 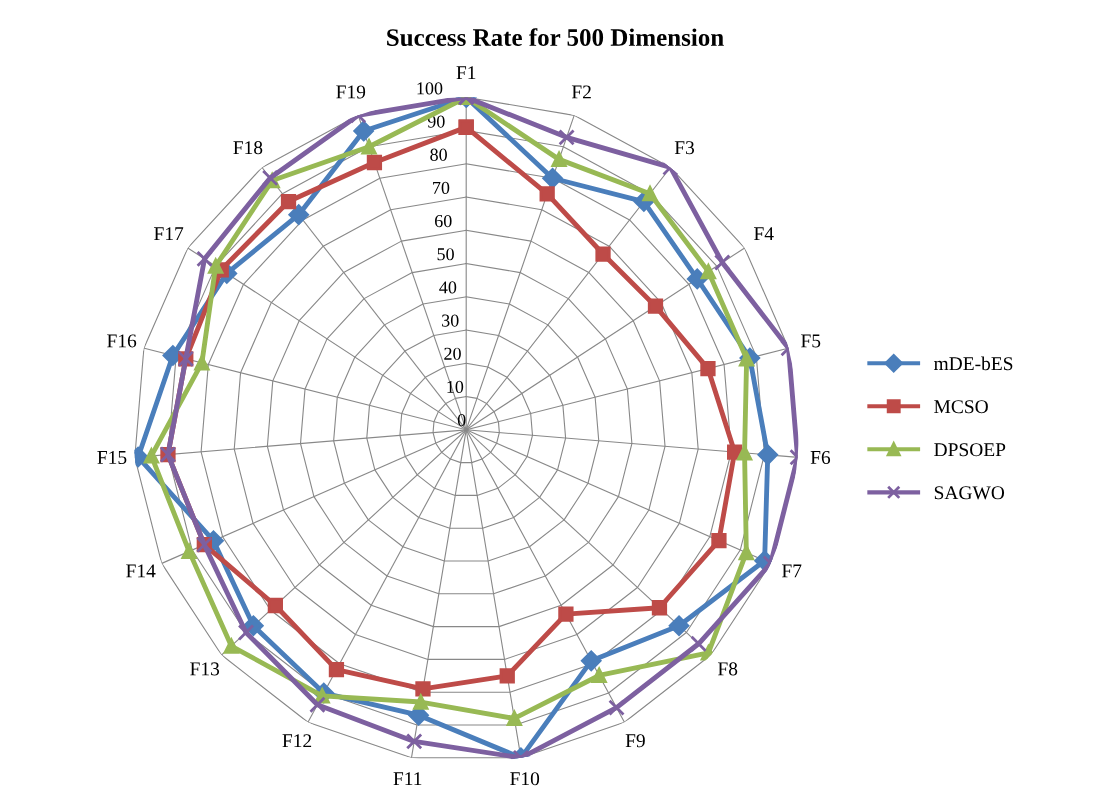 I want to click on y-tick-label: 20, so click(x=452, y=353).